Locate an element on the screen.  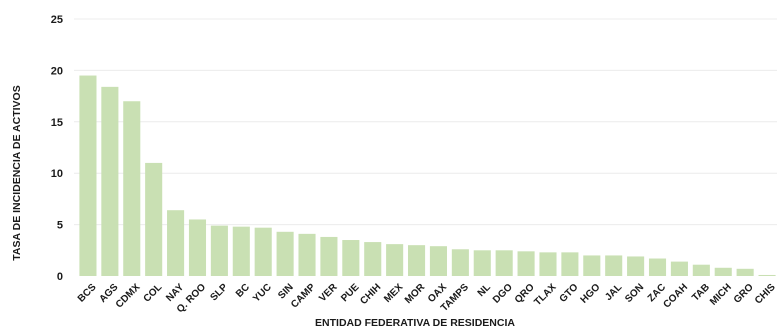
x-tick-label: CAMP is located at coordinates (303, 296).